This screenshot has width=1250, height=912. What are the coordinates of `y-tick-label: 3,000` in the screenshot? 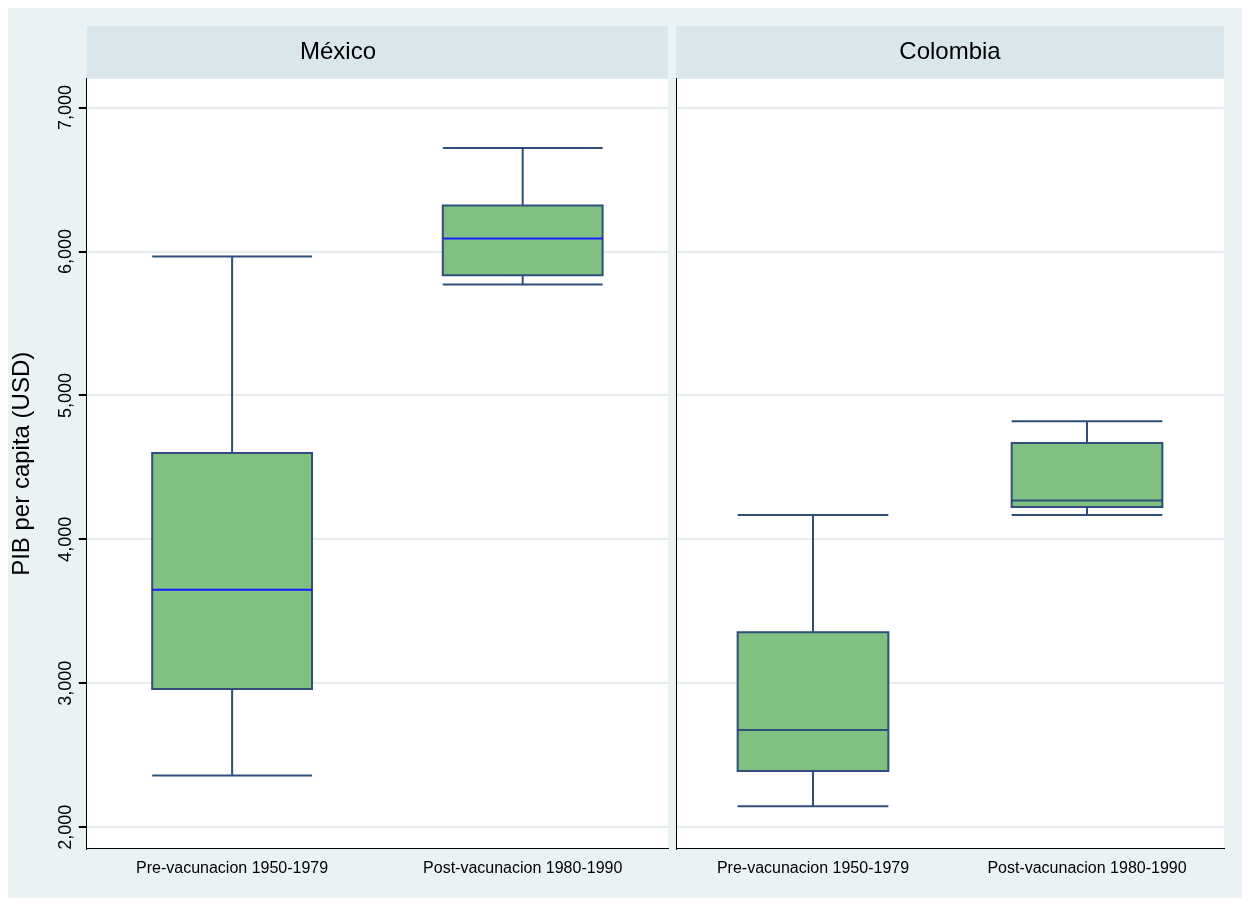 It's located at (64, 683).